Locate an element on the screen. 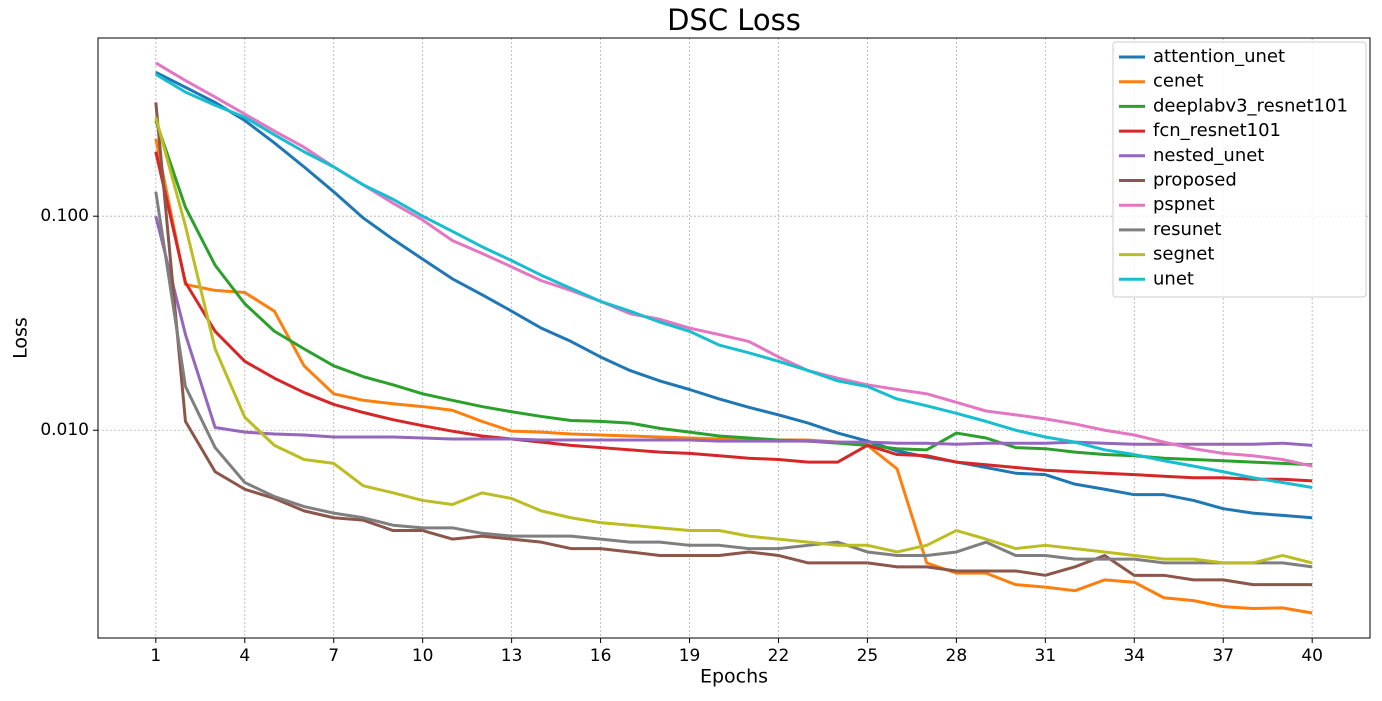  x-axis-label: Epochs is located at coordinates (734, 677).